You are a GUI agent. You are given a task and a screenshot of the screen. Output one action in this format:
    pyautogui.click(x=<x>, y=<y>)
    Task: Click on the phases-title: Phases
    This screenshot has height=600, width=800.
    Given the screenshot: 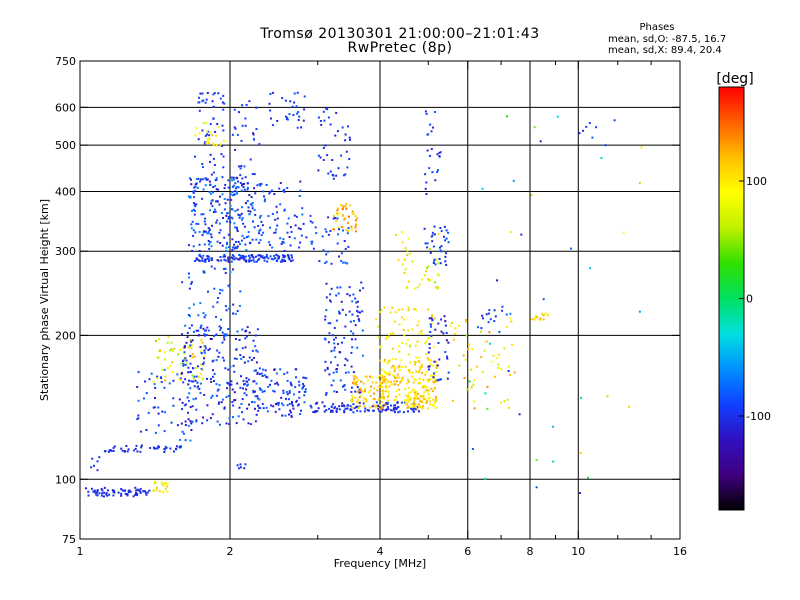 What is the action you would take?
    pyautogui.click(x=657, y=27)
    